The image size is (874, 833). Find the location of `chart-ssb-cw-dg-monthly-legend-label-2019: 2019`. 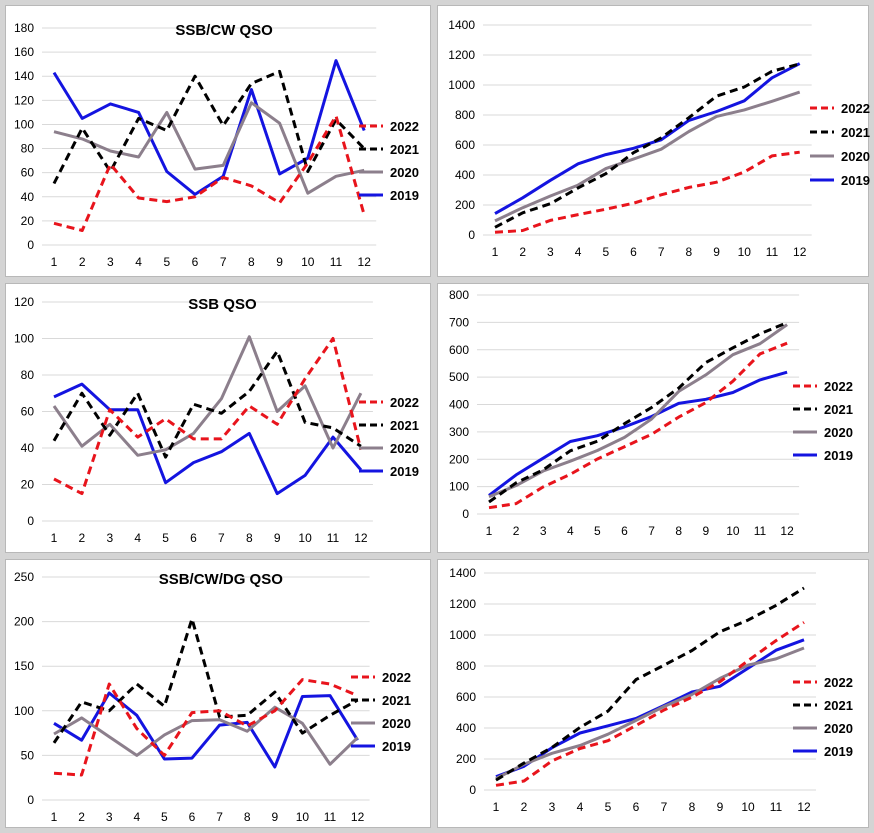

chart-ssb-cw-dg-monthly-legend-label-2019: 2019 is located at coordinates (396, 746).